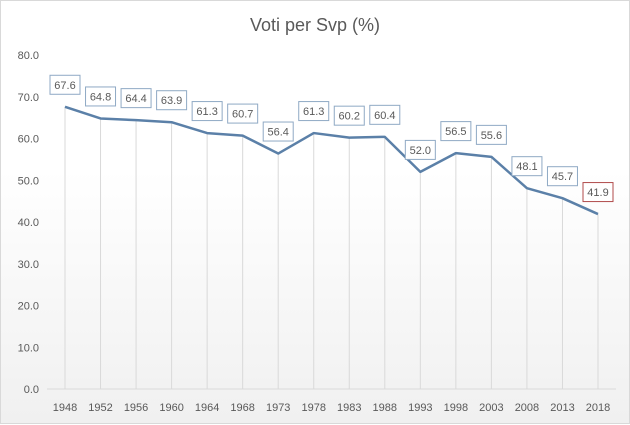 The image size is (630, 425). Describe the element at coordinates (31, 390) in the screenshot. I see `y-tick-label: 0.0` at that location.